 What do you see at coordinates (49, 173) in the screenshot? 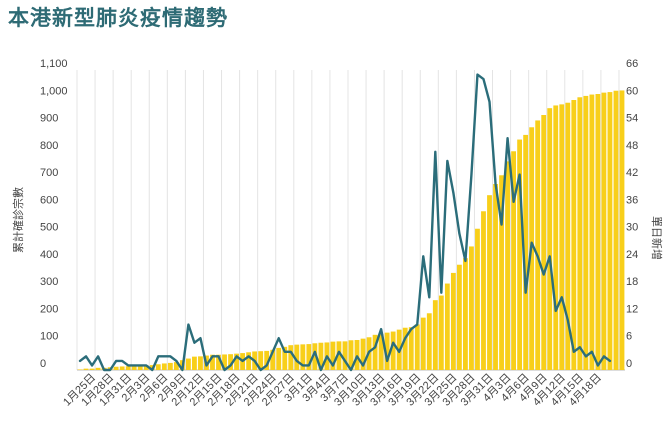
I see `left-tick-label: 700` at bounding box center [49, 173].